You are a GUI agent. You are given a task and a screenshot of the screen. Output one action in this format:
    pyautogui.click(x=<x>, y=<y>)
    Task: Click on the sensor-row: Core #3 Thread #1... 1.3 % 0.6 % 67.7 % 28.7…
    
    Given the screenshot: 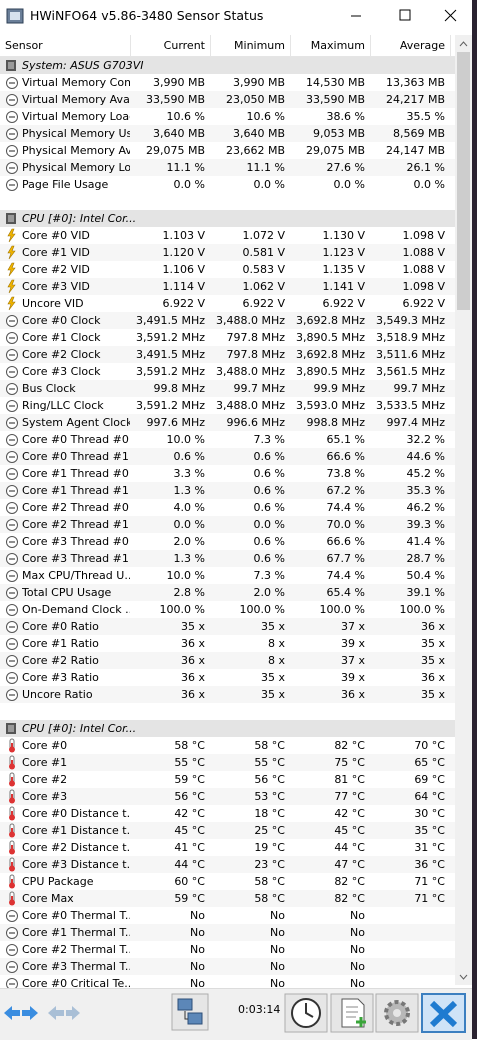 What is the action you would take?
    pyautogui.click(x=227, y=558)
    